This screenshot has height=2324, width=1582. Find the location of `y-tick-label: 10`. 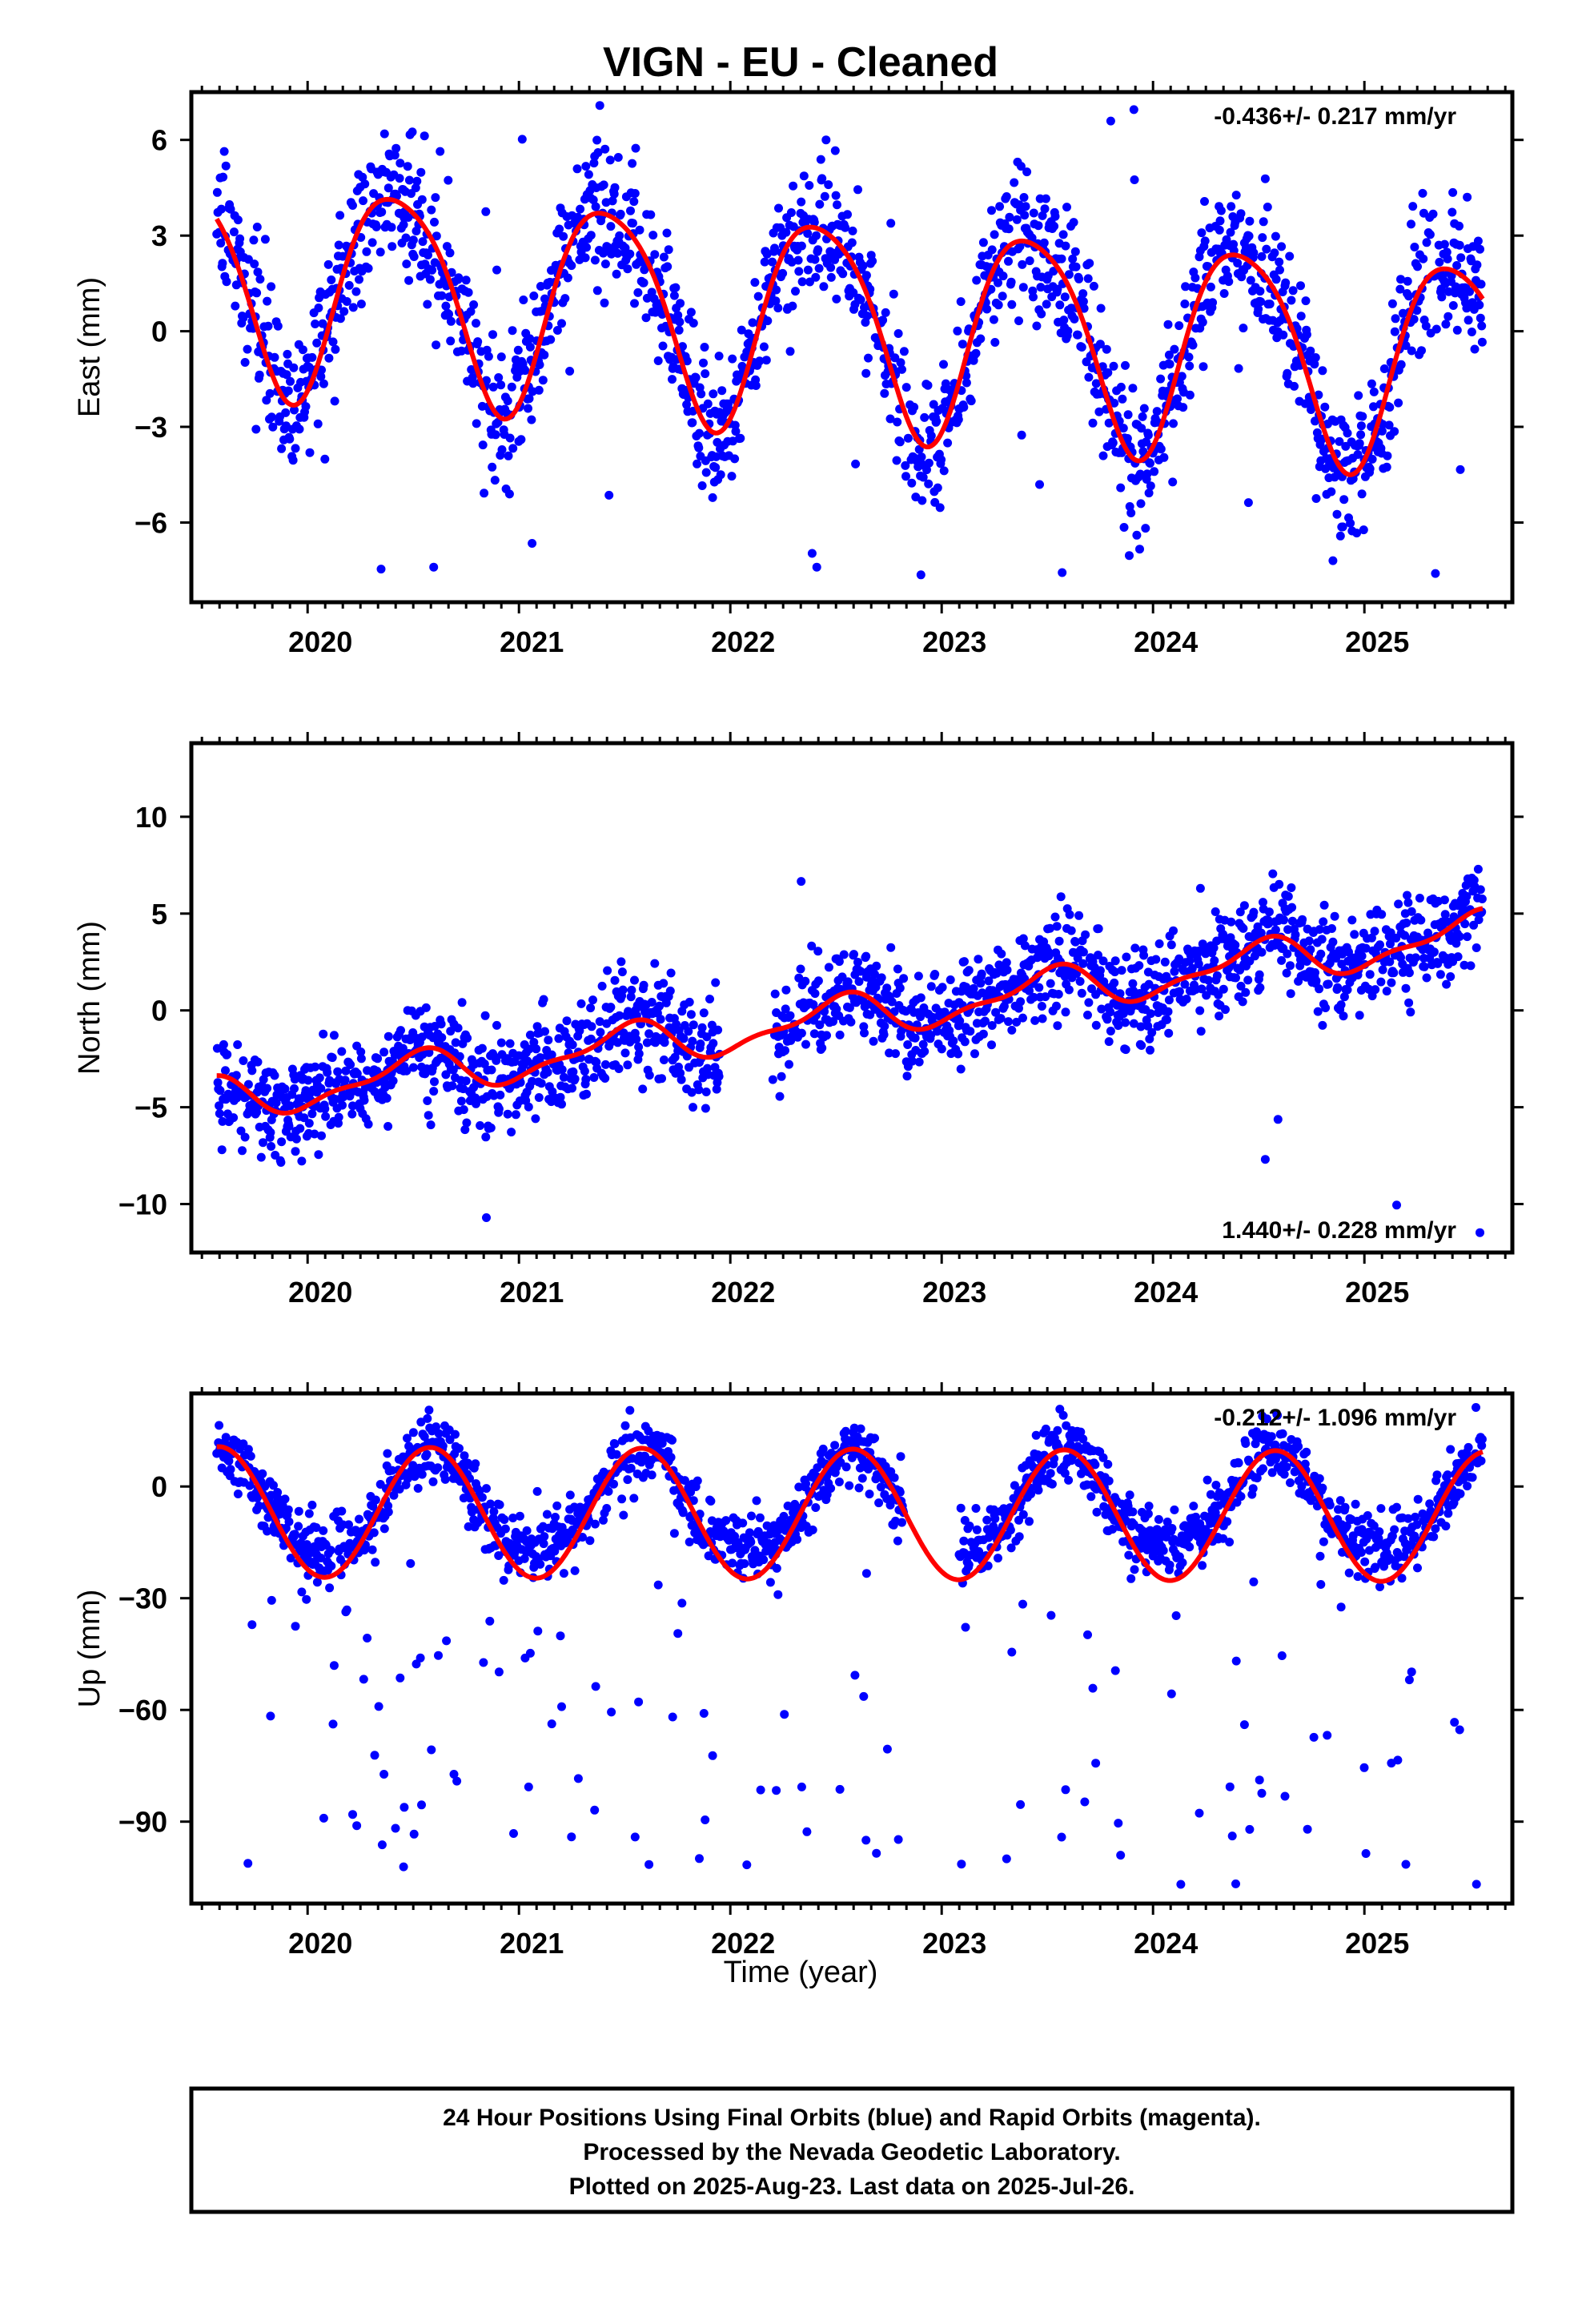

y-tick-label: 10 is located at coordinates (151, 817).